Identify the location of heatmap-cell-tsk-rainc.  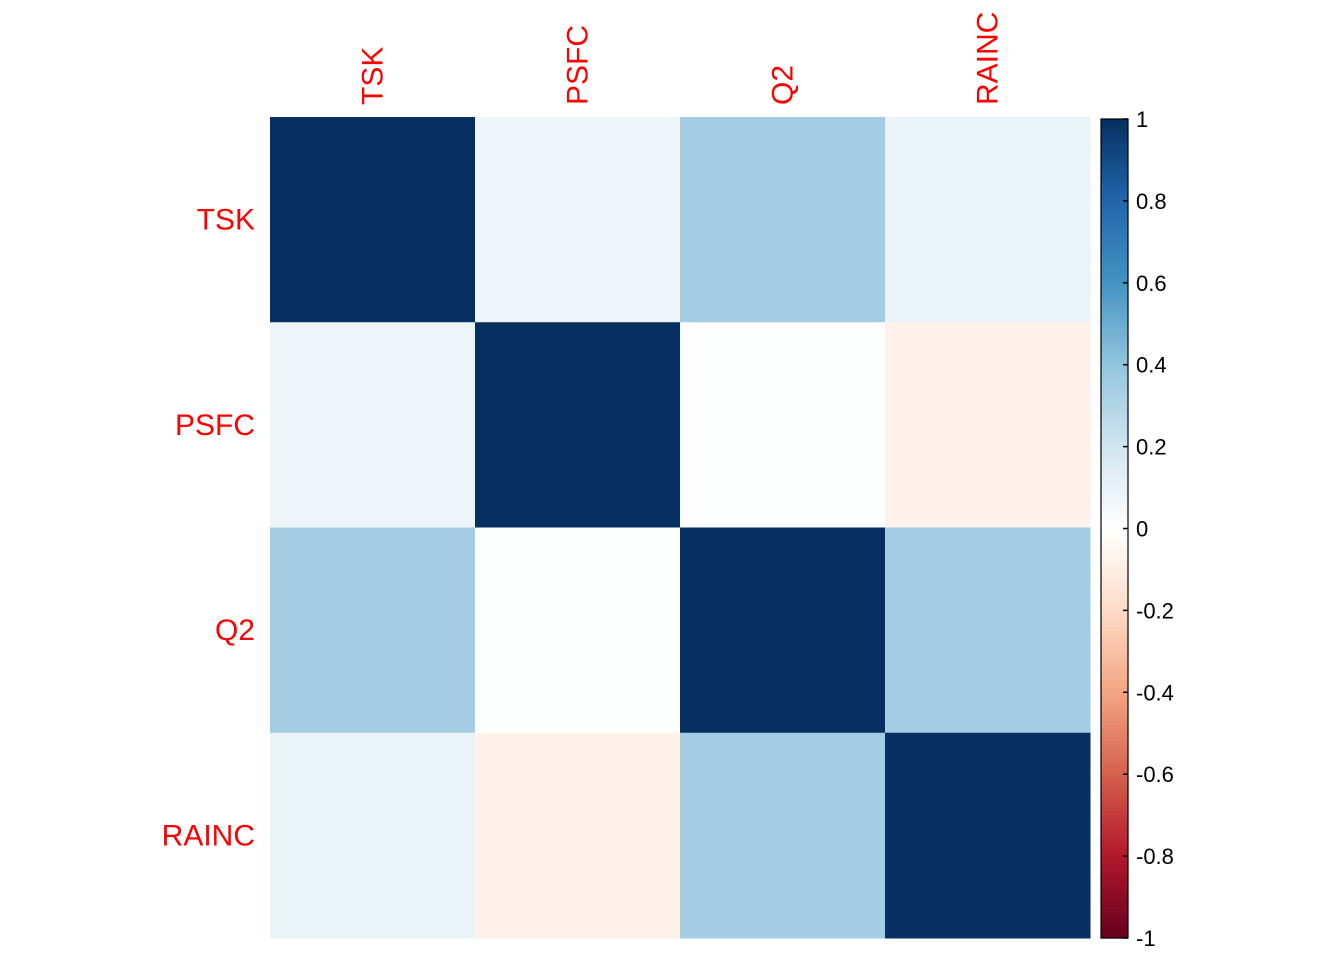
(988, 220).